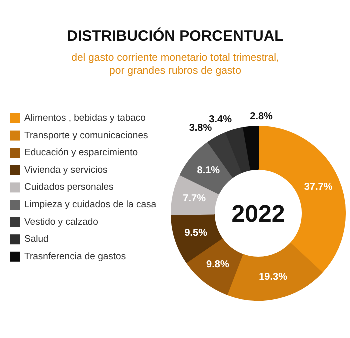 This screenshot has height=338, width=350. I want to click on legend-label: Transporte y comunicaciones, so click(86, 136).